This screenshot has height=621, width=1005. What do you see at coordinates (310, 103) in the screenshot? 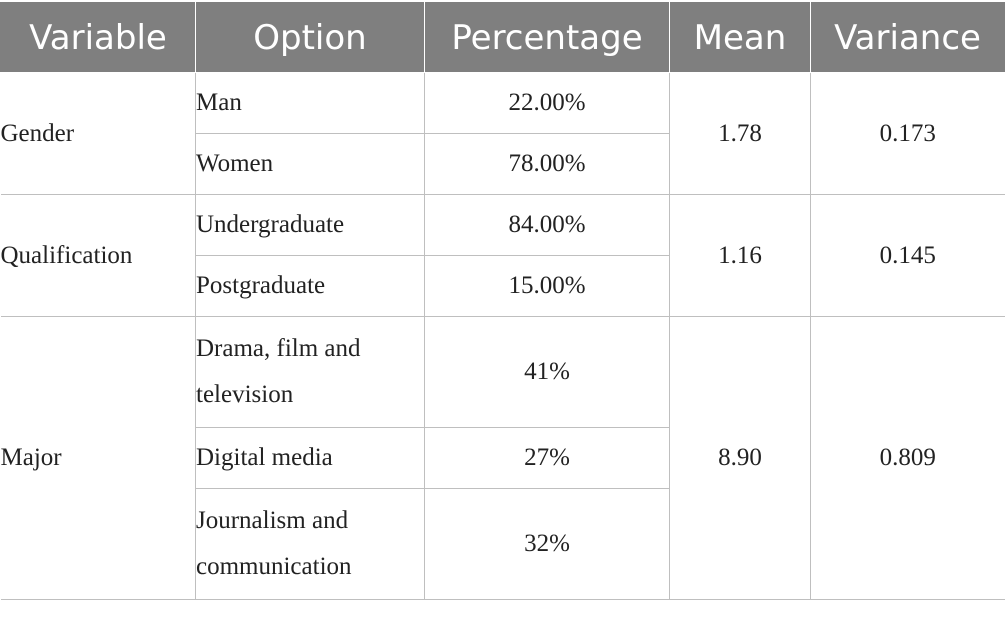
I see `option-cell: Man` at bounding box center [310, 103].